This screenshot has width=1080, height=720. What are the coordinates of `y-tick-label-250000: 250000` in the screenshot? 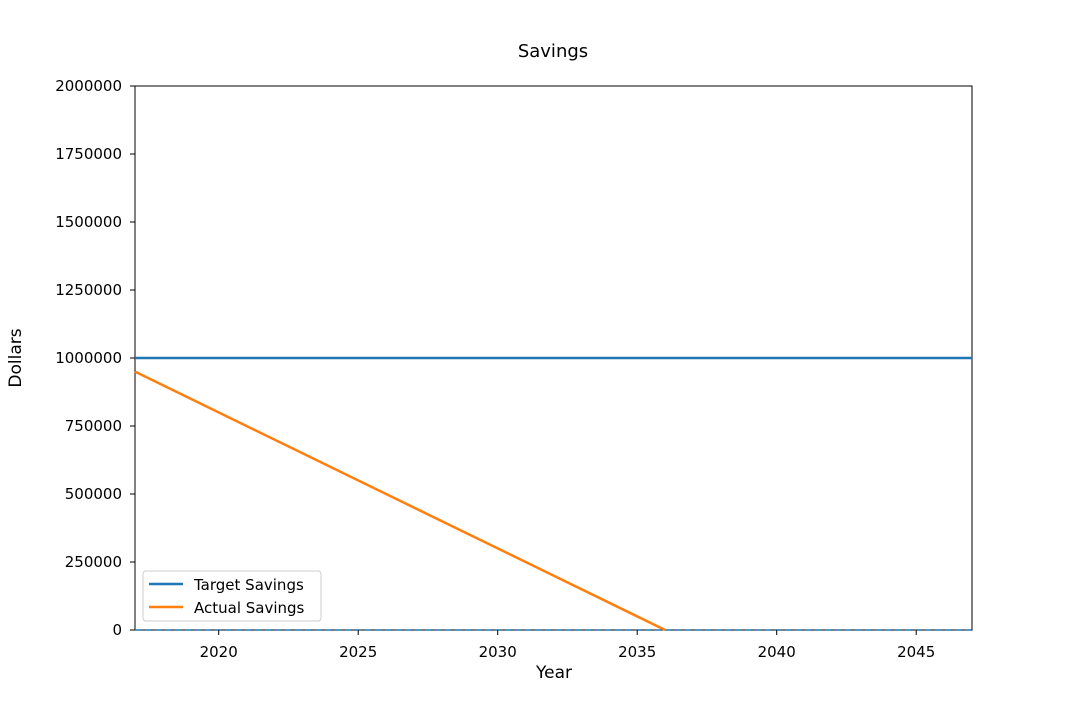 It's located at (93, 562).